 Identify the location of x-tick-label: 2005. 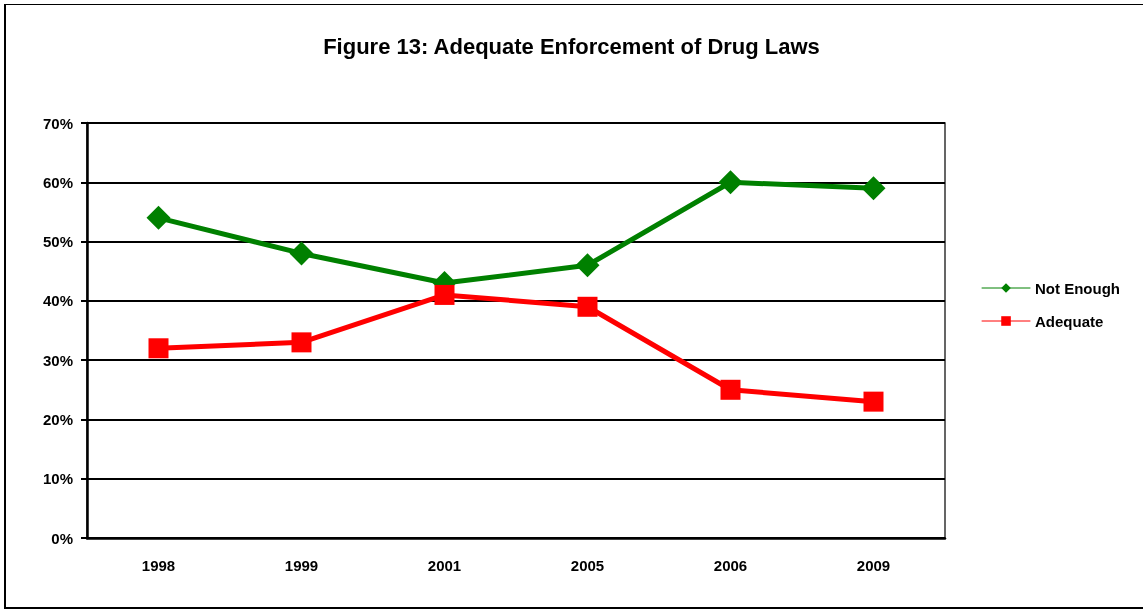
(587, 565).